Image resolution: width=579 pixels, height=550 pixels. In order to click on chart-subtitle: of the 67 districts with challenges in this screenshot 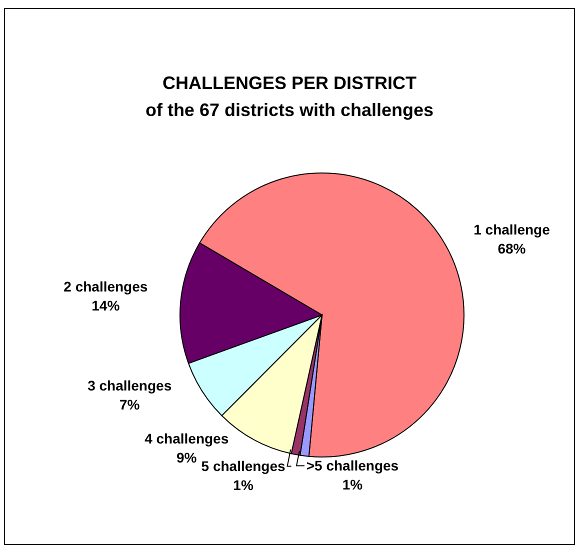, I will do `click(289, 110)`.